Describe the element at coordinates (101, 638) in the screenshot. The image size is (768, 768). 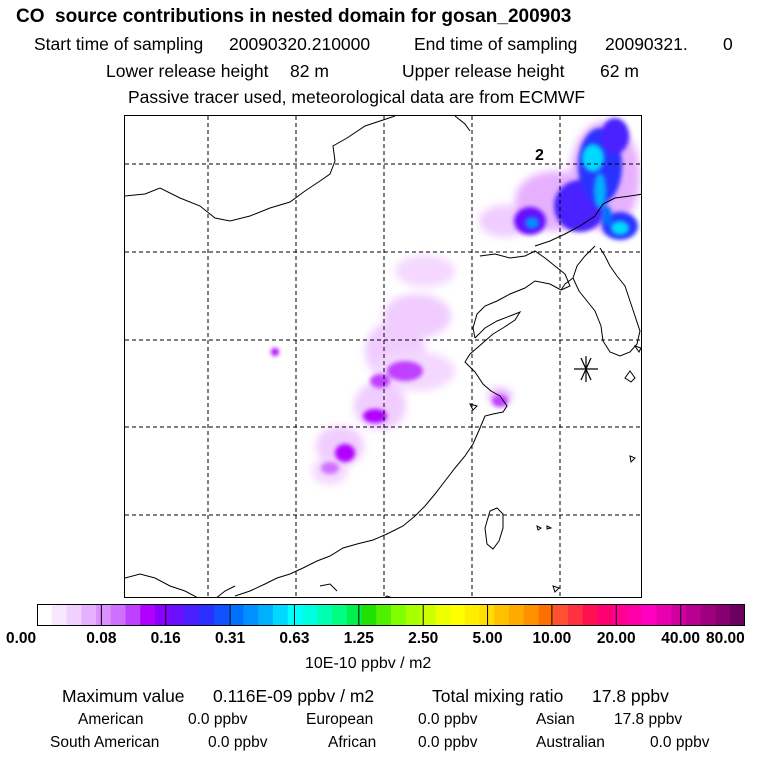
I see `colorbar-tick-label: 0.08` at that location.